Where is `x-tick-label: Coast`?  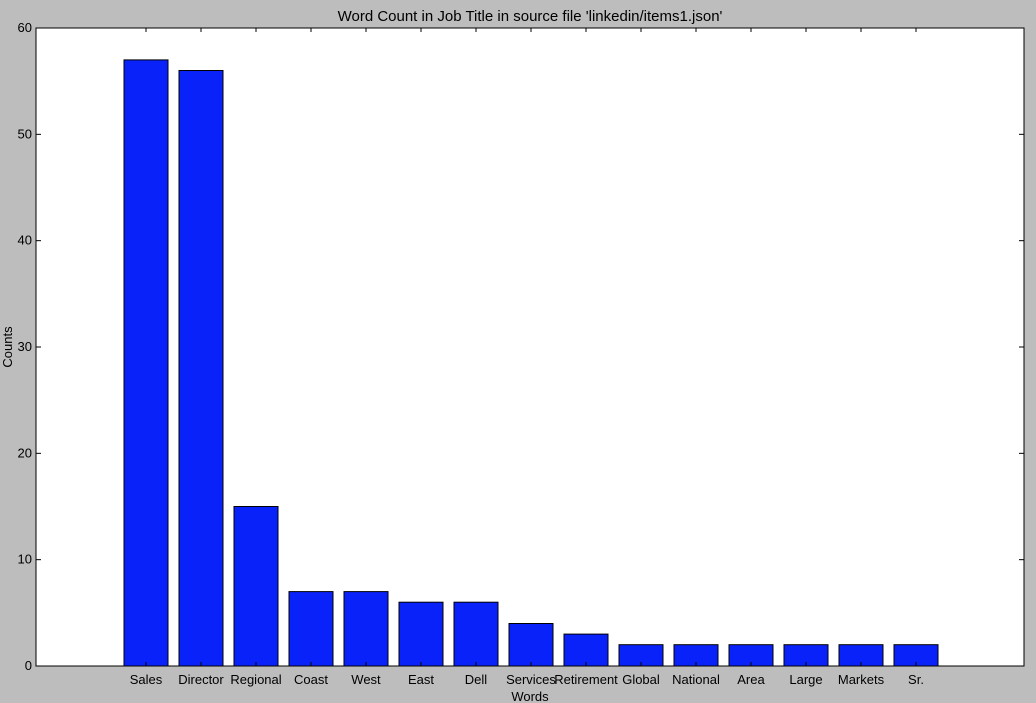
x-tick-label: Coast is located at coordinates (311, 679).